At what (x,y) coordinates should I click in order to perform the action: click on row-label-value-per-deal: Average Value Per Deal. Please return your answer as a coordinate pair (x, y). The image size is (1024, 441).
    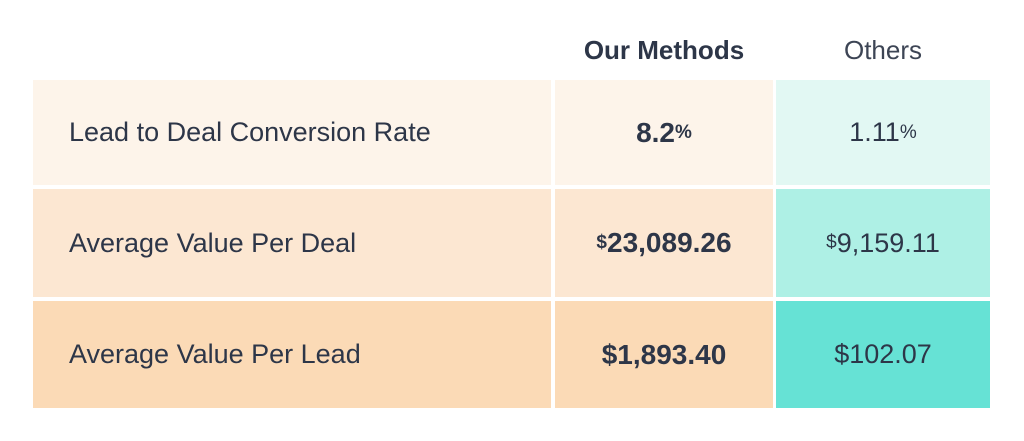
    Looking at the image, I should click on (292, 243).